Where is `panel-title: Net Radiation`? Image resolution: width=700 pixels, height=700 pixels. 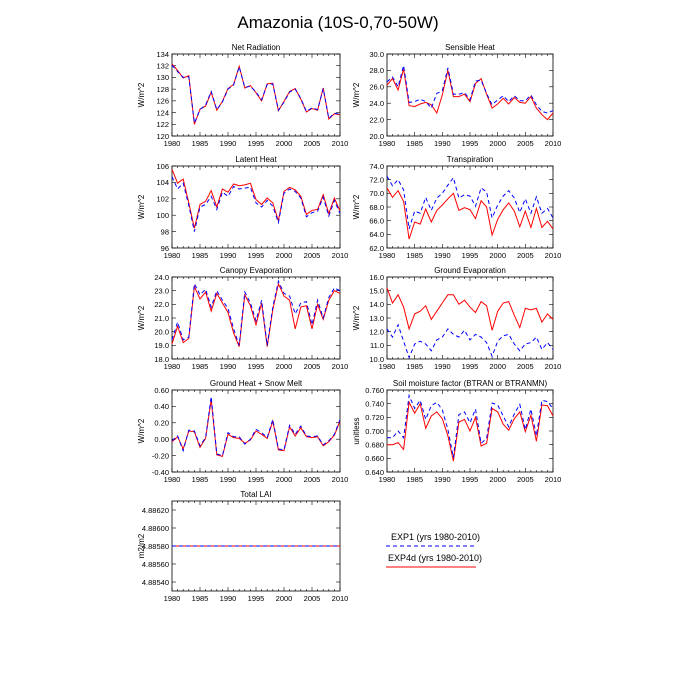 panel-title: Net Radiation is located at coordinates (256, 47).